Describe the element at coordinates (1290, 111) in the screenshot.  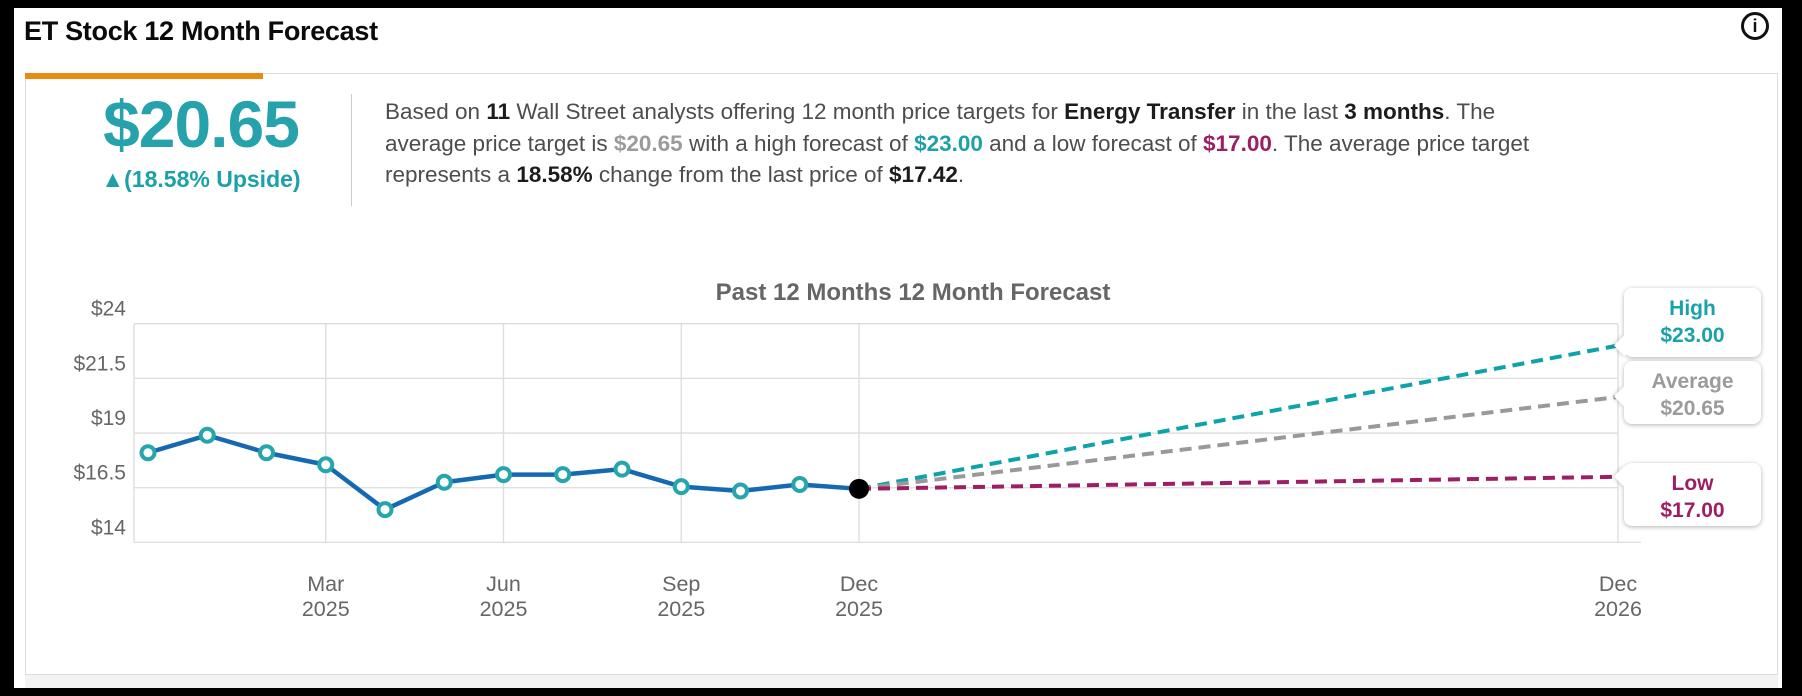
I see `paragraph-segment: in the last` at that location.